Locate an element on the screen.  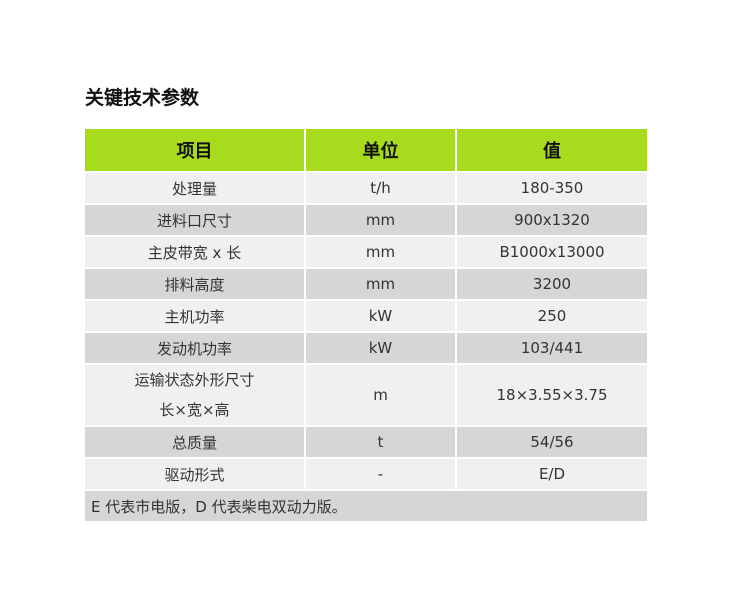
note-row: E 代表市电版，D 代表柴电双动力版。 is located at coordinates (366, 506).